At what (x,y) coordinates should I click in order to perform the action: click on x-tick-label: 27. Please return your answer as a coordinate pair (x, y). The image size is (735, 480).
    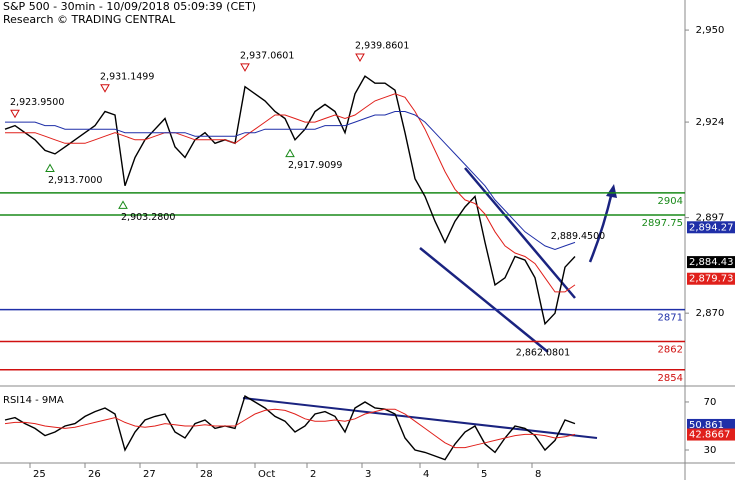
    Looking at the image, I should click on (149, 474).